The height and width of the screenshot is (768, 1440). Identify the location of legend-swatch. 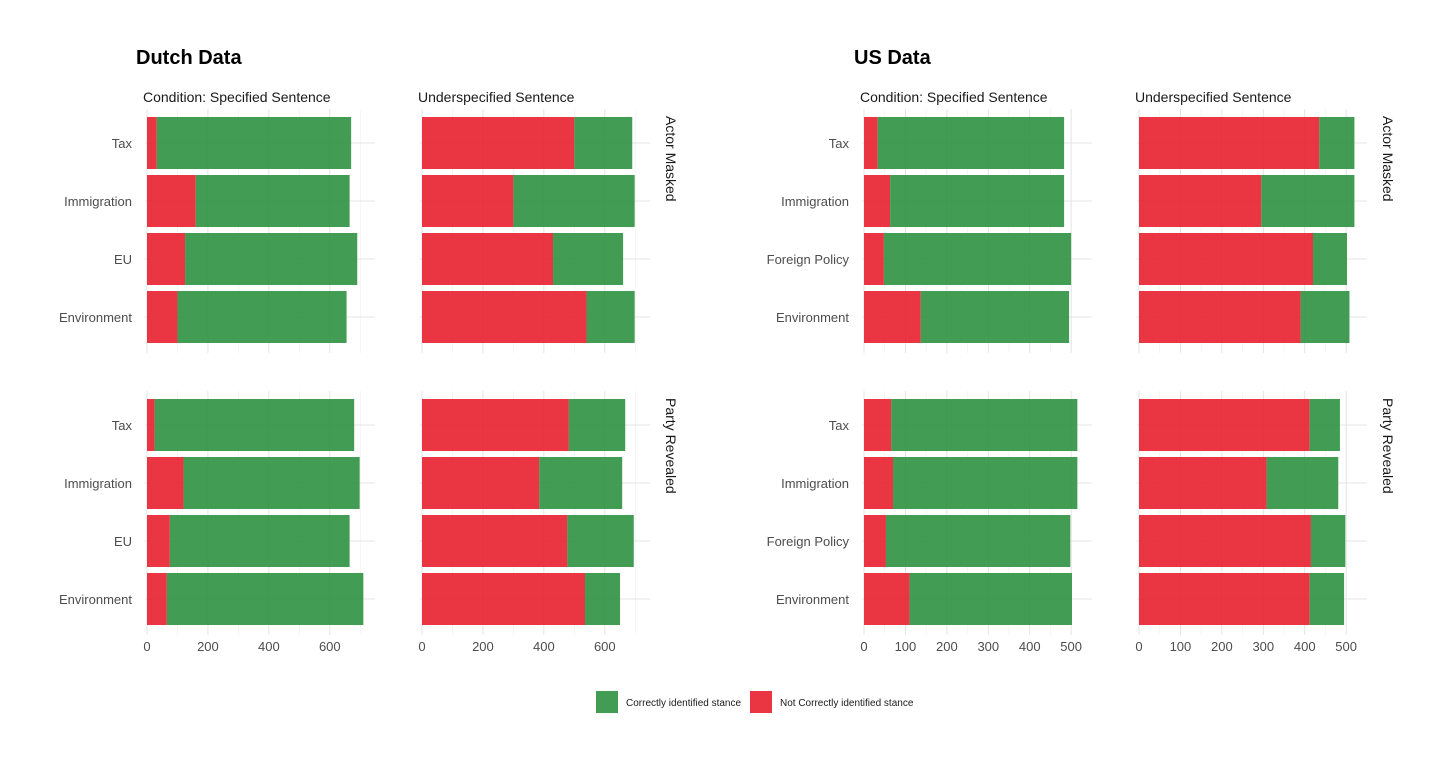
(607, 702).